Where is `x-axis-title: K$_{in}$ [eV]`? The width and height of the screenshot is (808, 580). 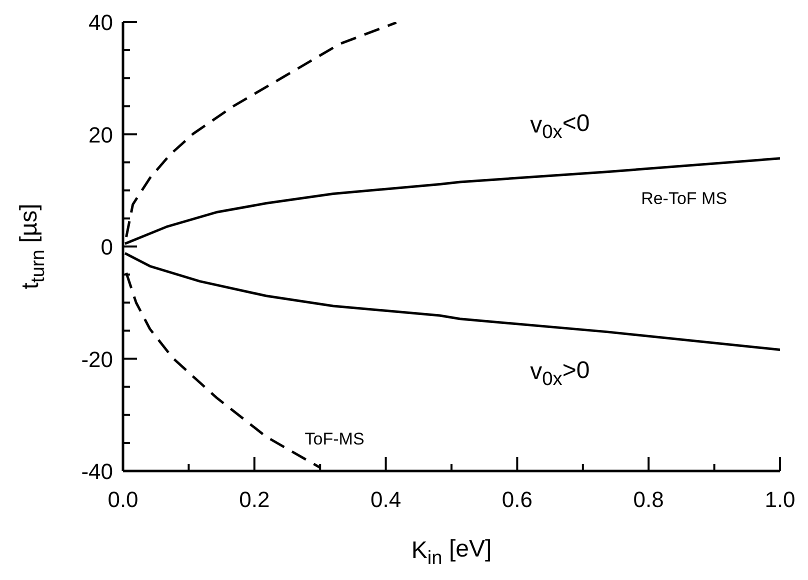
x-axis-title: K$_{in}$ [eV] is located at coordinates (451, 552).